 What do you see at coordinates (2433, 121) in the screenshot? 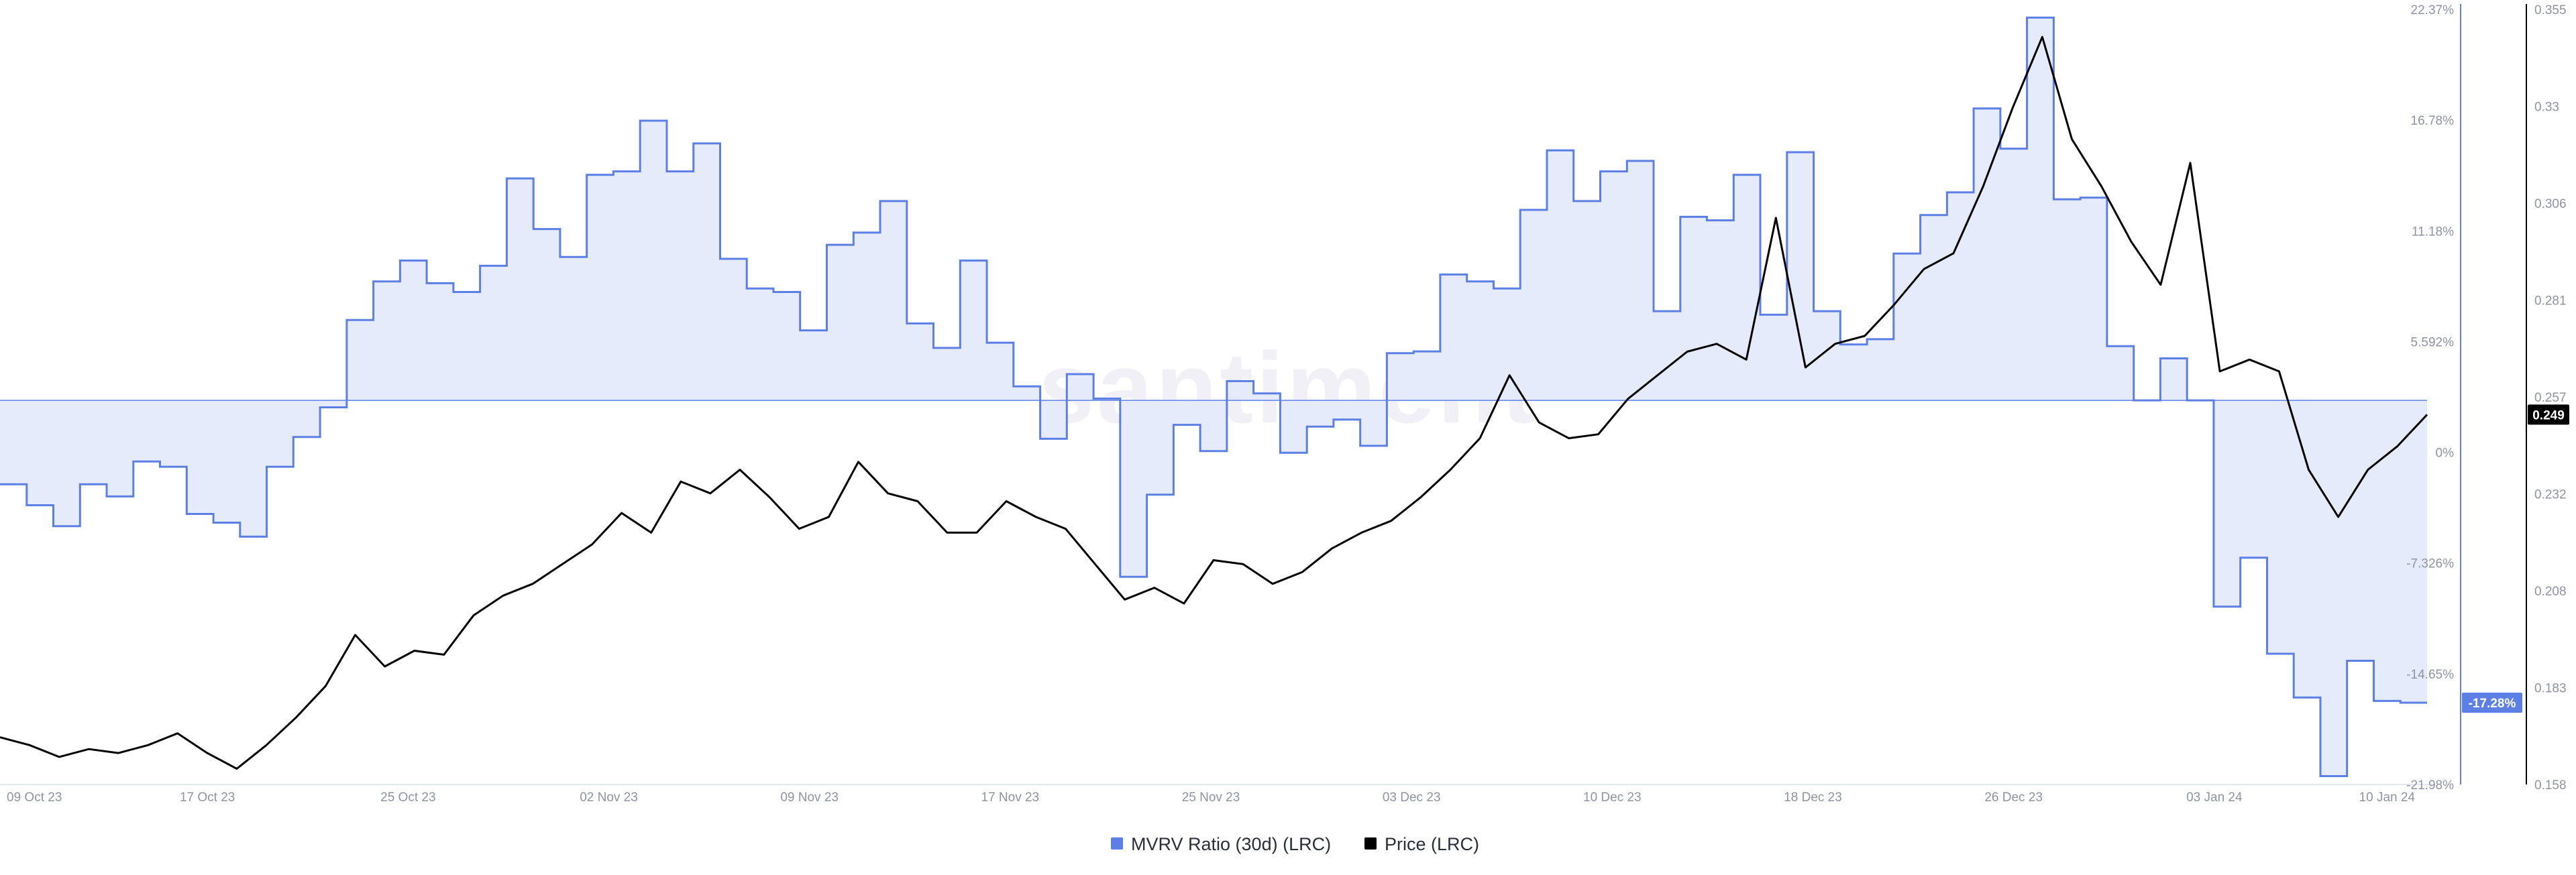
I see `left-tick-label: 16.78%` at bounding box center [2433, 121].